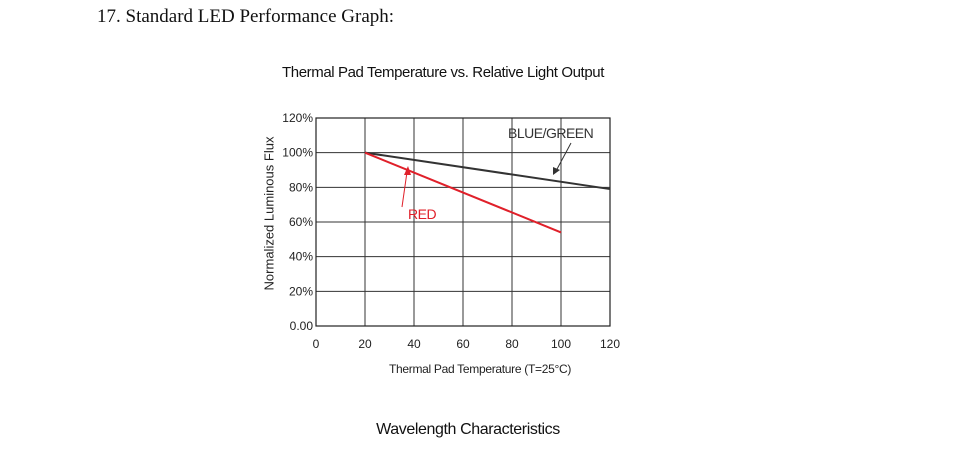  Describe the element at coordinates (463, 192) in the screenshot. I see `series-line-red` at that location.